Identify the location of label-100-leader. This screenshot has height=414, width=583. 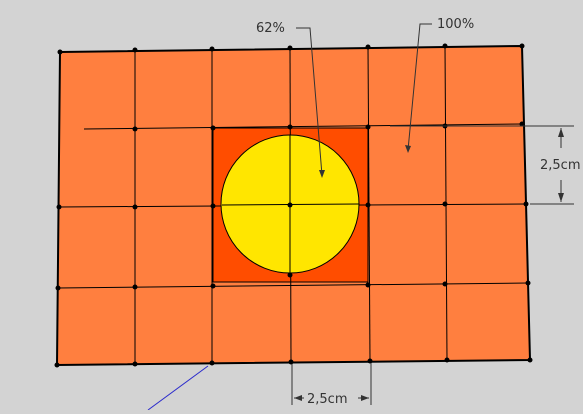
(418, 88).